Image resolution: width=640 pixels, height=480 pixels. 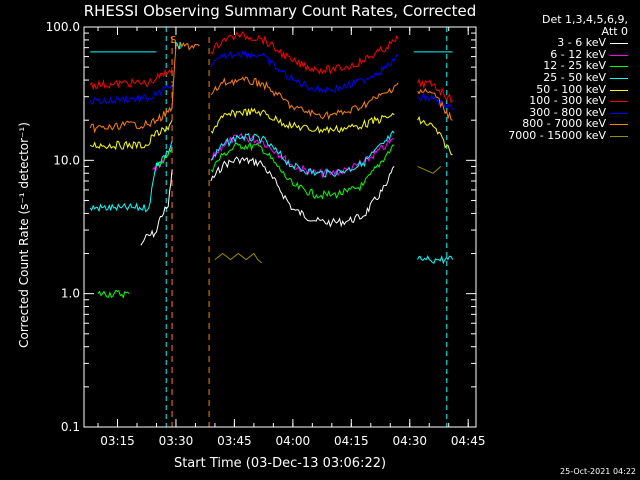 I want to click on legend-header-line-1: Det 1,3,4,5,6,9,, so click(x=584, y=19).